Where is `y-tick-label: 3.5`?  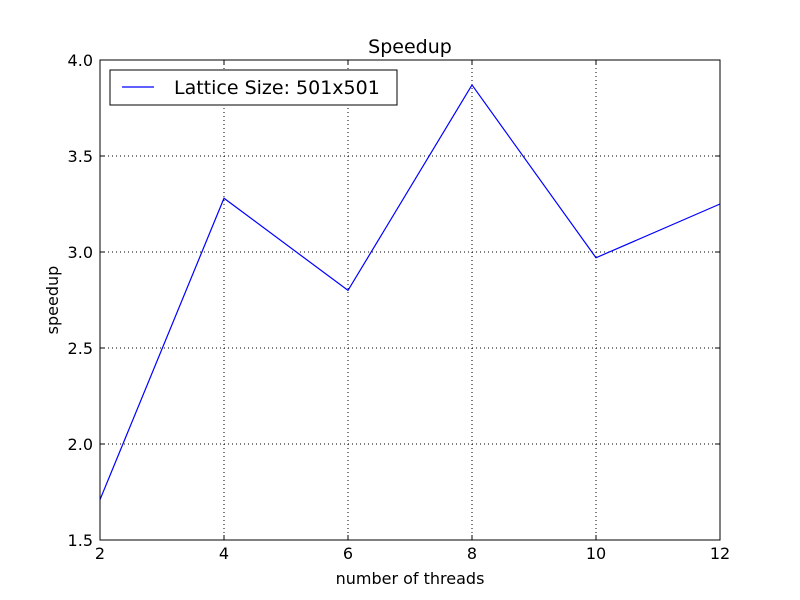
y-tick-label: 3.5 is located at coordinates (80, 156).